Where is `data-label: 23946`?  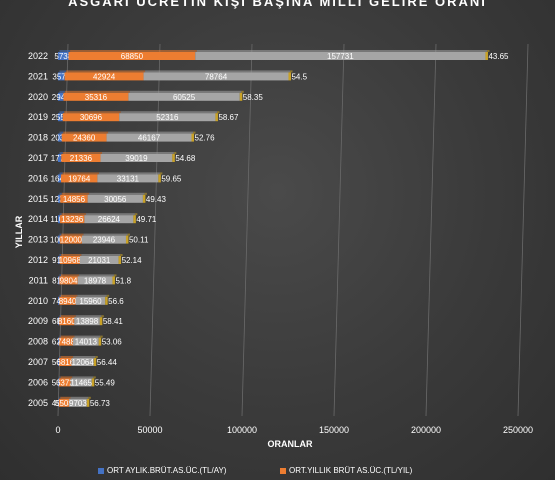
data-label: 23946 is located at coordinates (104, 240).